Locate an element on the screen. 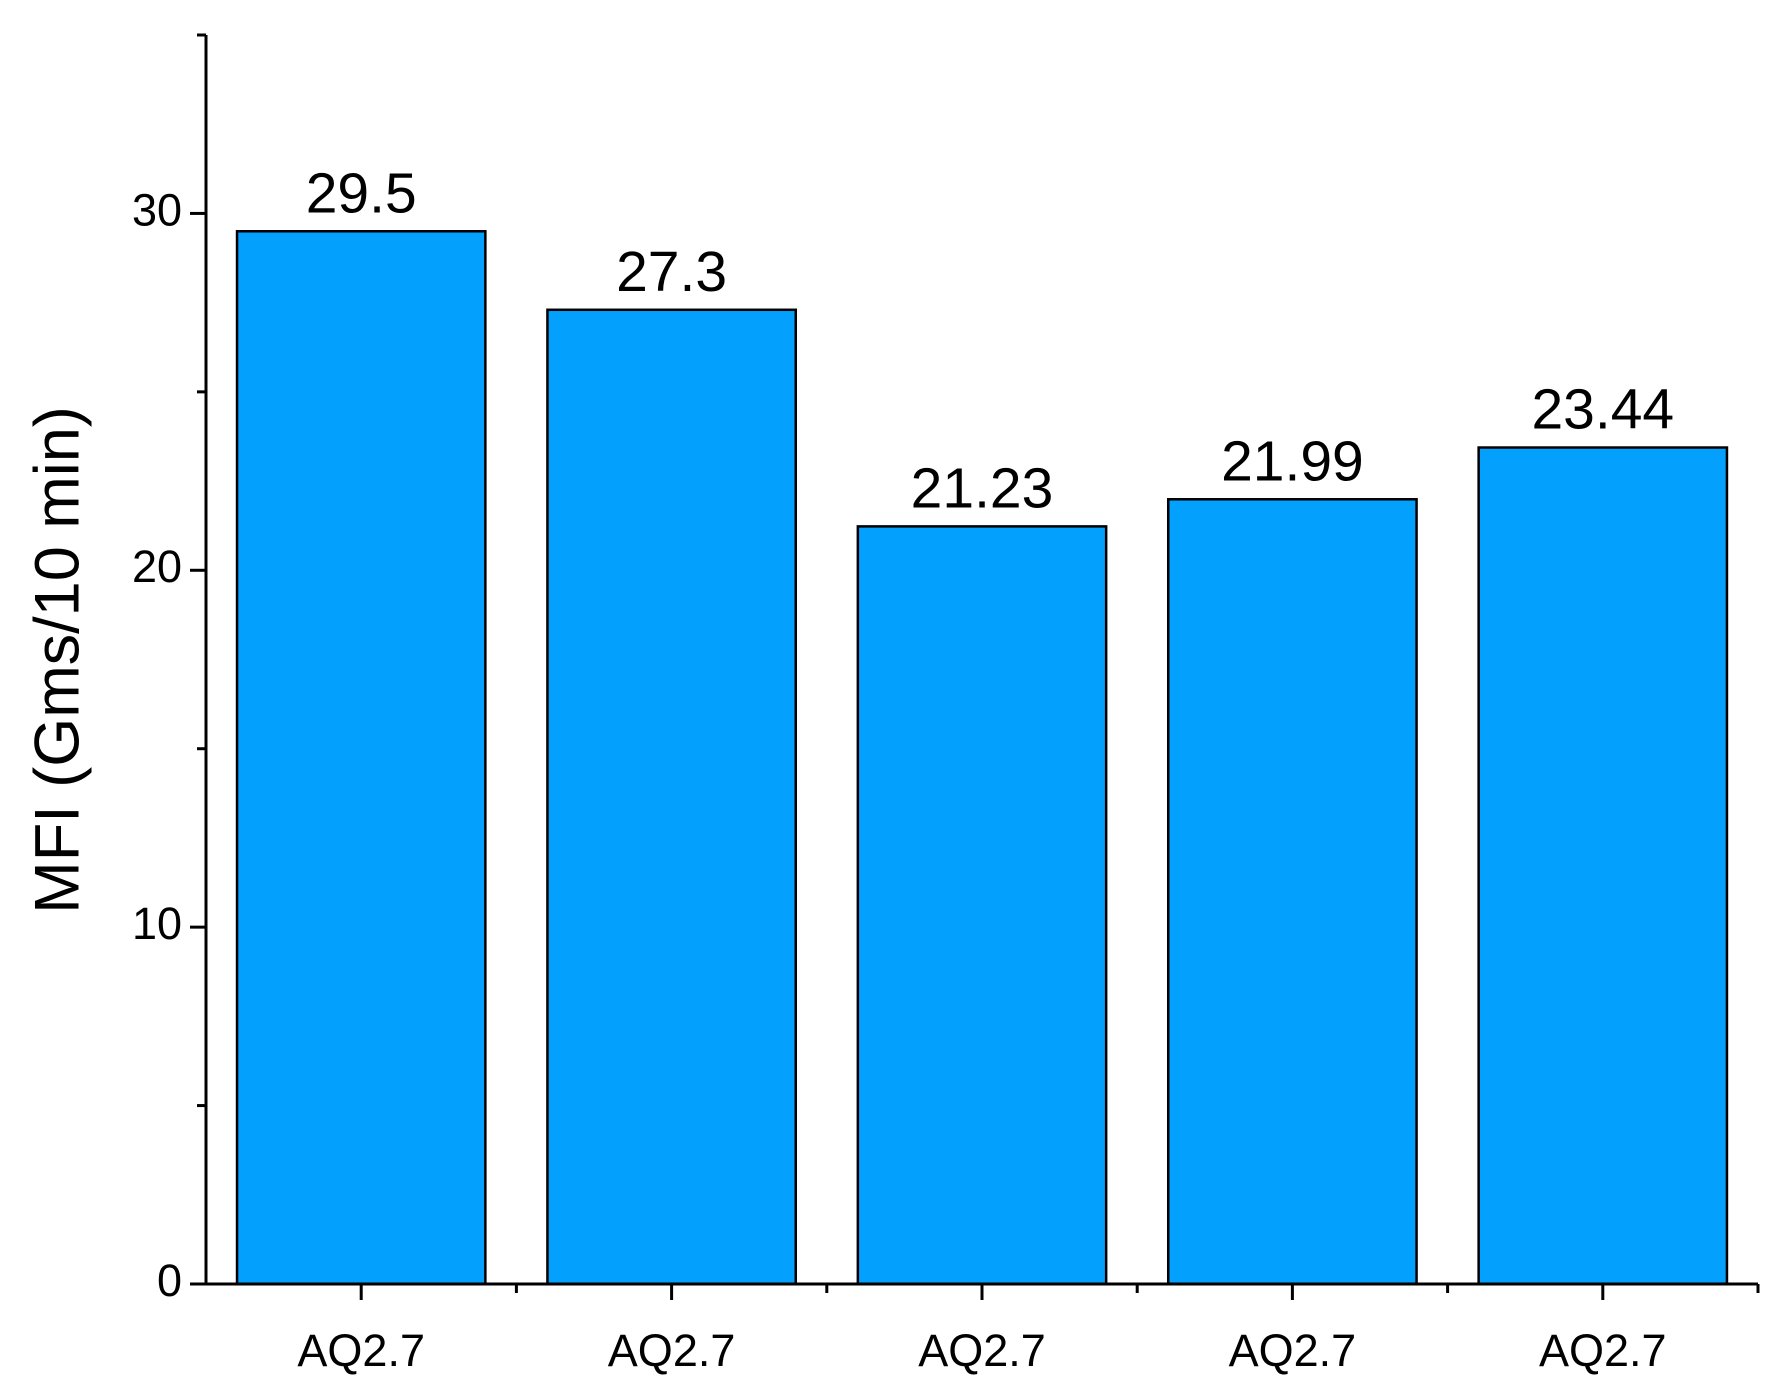  value-label: 27.3 is located at coordinates (671, 272).